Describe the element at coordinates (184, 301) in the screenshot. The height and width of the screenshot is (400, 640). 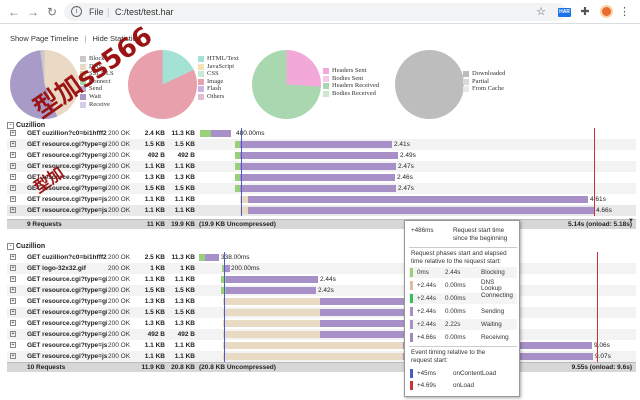
I see `request-uncompressed: 1.3 KB` at that location.